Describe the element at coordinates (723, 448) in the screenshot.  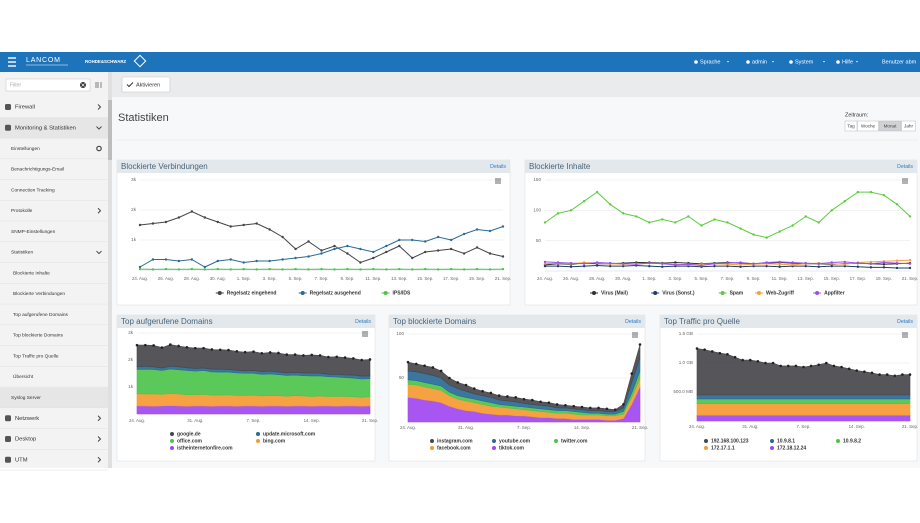
I see `legend-label: 172.17.1.1` at that location.